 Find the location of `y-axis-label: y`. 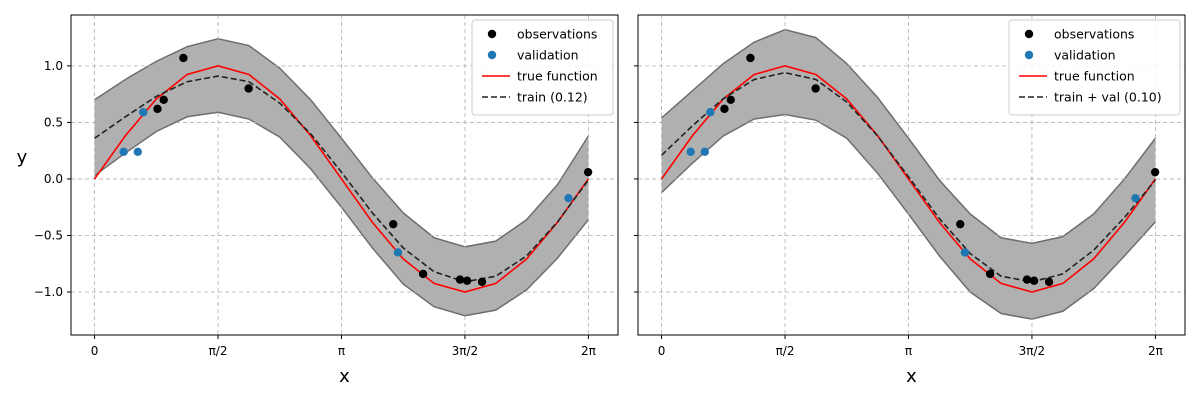

y-axis-label: y is located at coordinates (22, 157).